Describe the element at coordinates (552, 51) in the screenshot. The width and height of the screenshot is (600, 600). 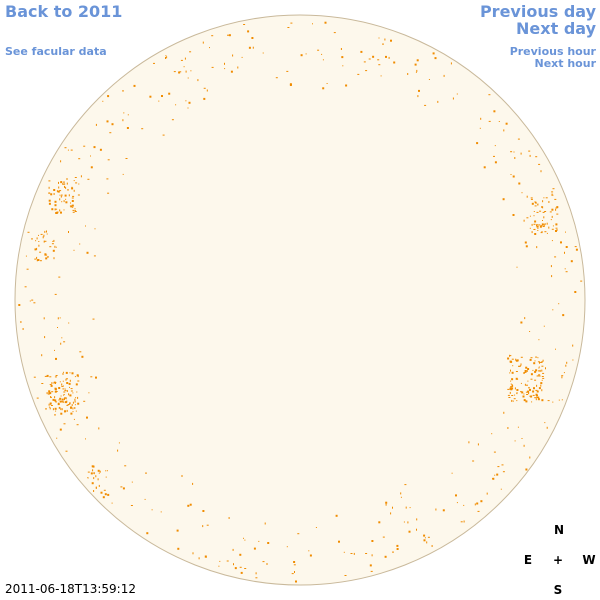
I see `previous-hour-link: Previous hour` at that location.